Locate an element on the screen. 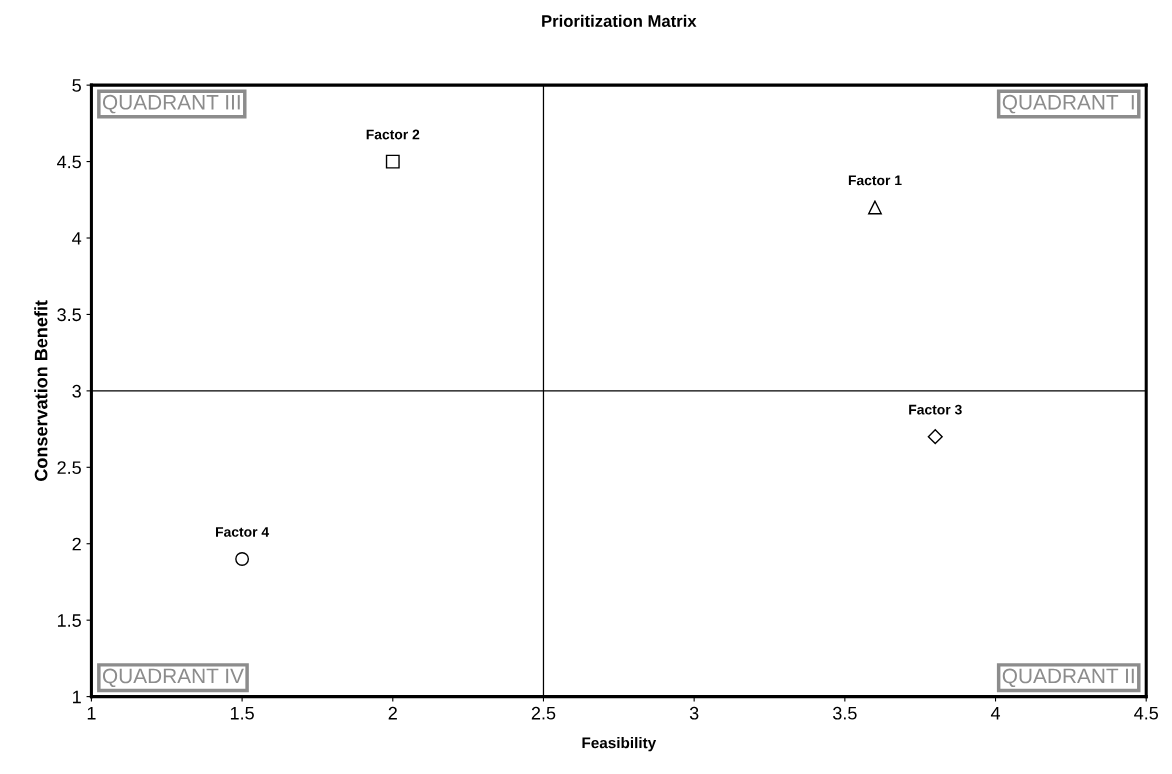 The width and height of the screenshot is (1172, 774). series-label: Factor 1 is located at coordinates (875, 180).